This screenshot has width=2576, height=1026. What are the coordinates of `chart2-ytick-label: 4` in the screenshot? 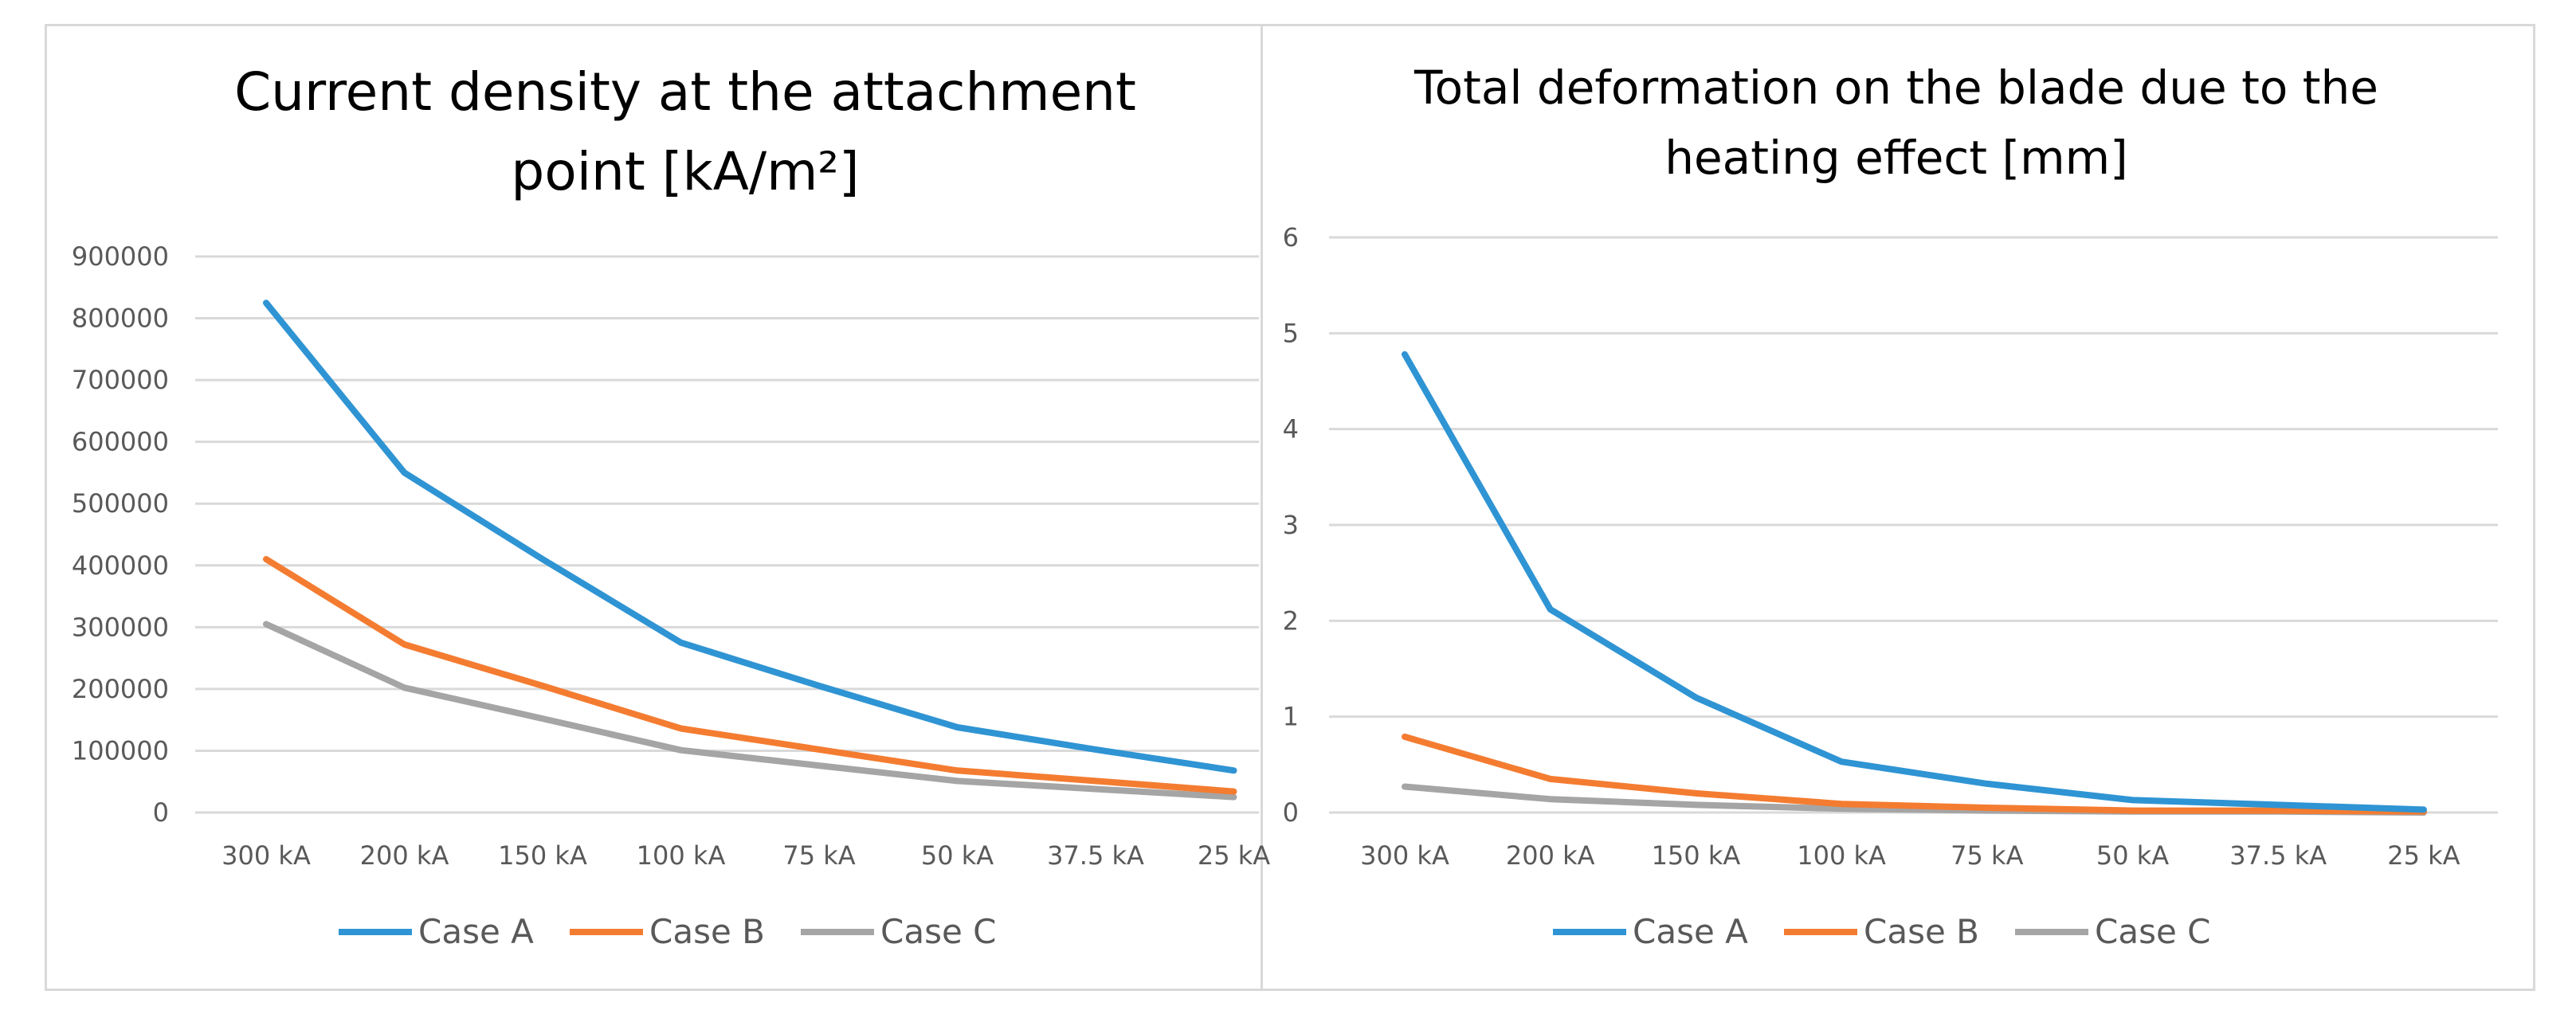 It's located at (1291, 429).